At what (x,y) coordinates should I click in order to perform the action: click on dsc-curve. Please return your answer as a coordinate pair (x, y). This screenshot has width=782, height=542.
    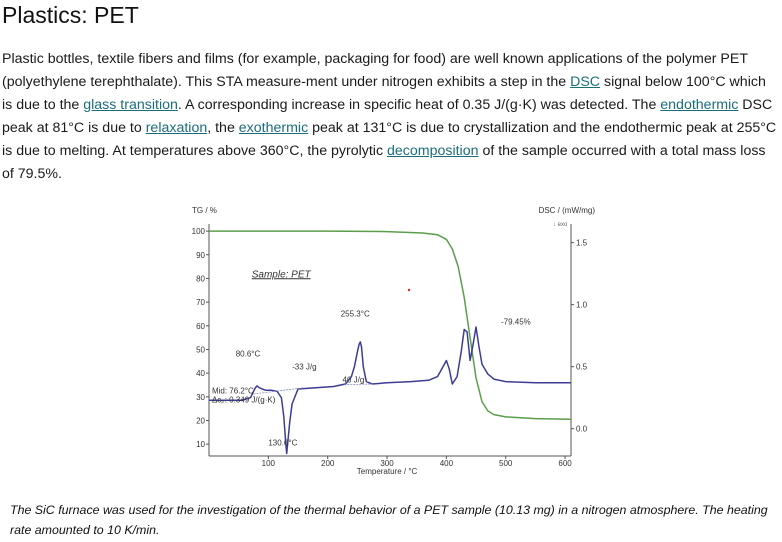
    Looking at the image, I should click on (390, 390).